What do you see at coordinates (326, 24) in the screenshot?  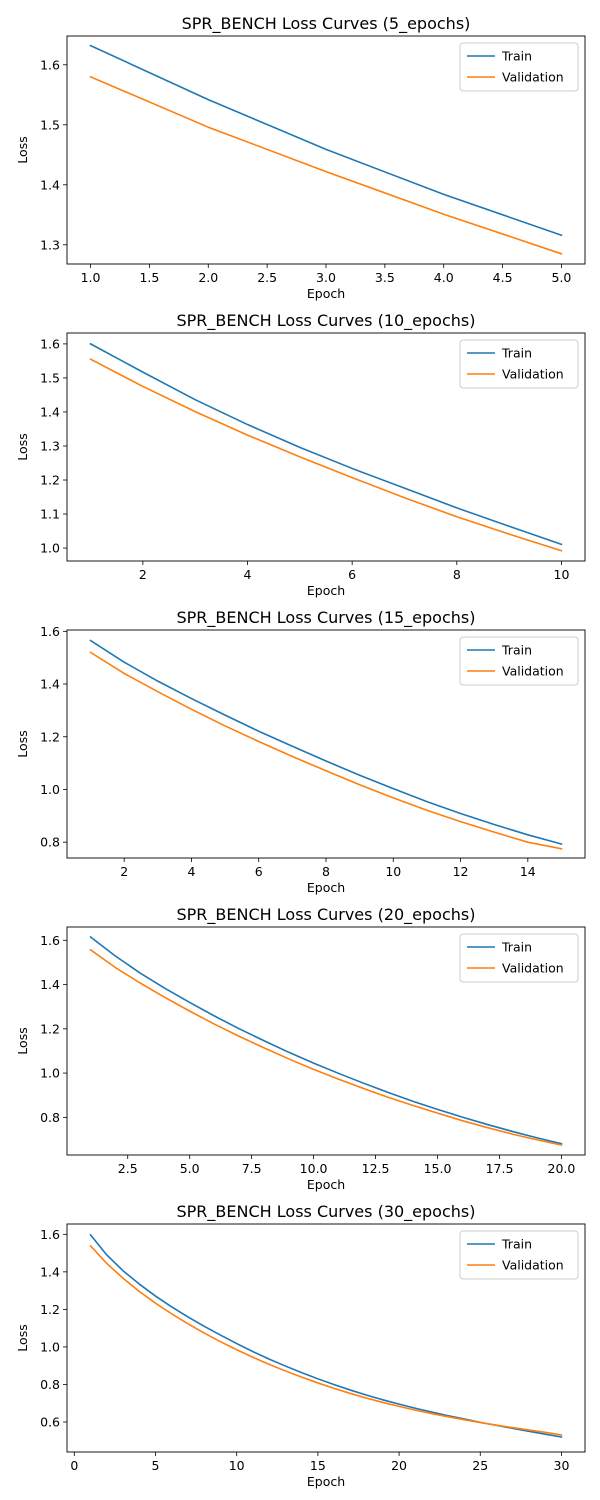 I see `chart-title: SPR_BENCH Loss Curves (5_epochs)` at bounding box center [326, 24].